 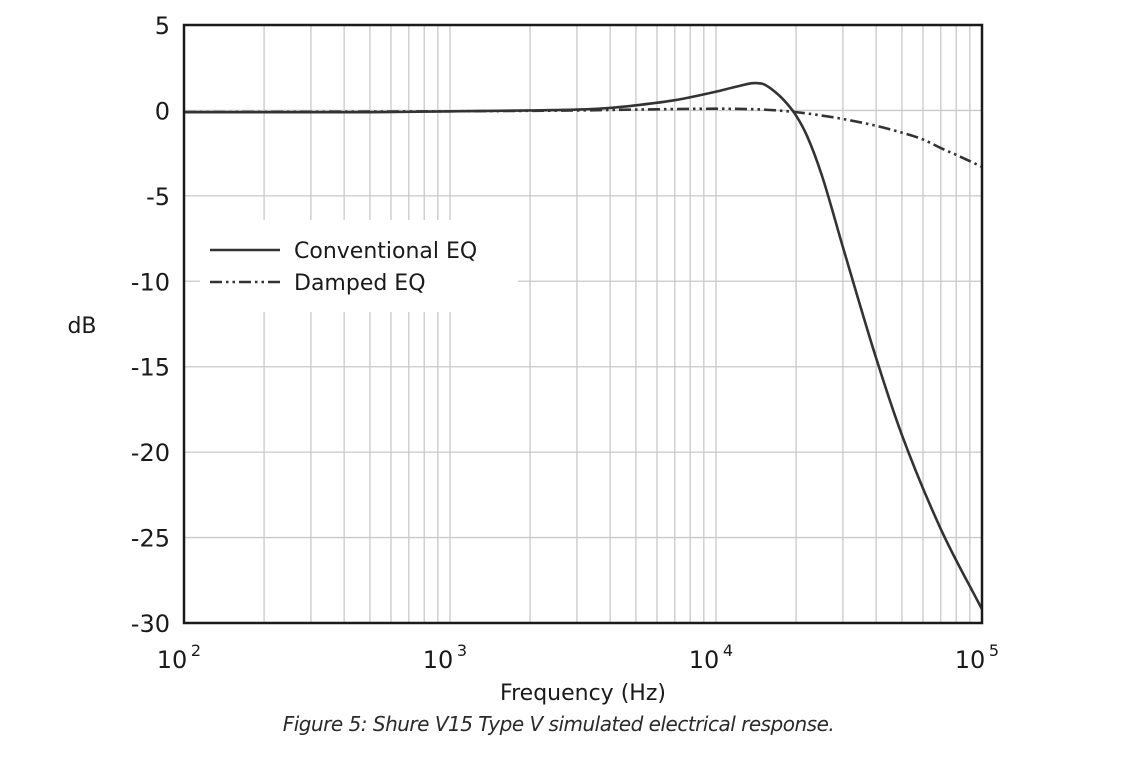 What do you see at coordinates (196, 650) in the screenshot?
I see `x-tick-exponent: 2` at bounding box center [196, 650].